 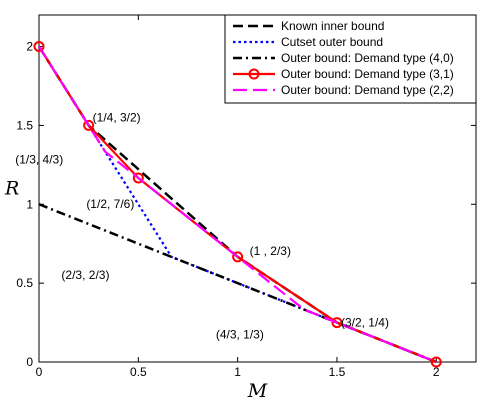 I want to click on y-tick-label: 1, so click(x=29, y=204).